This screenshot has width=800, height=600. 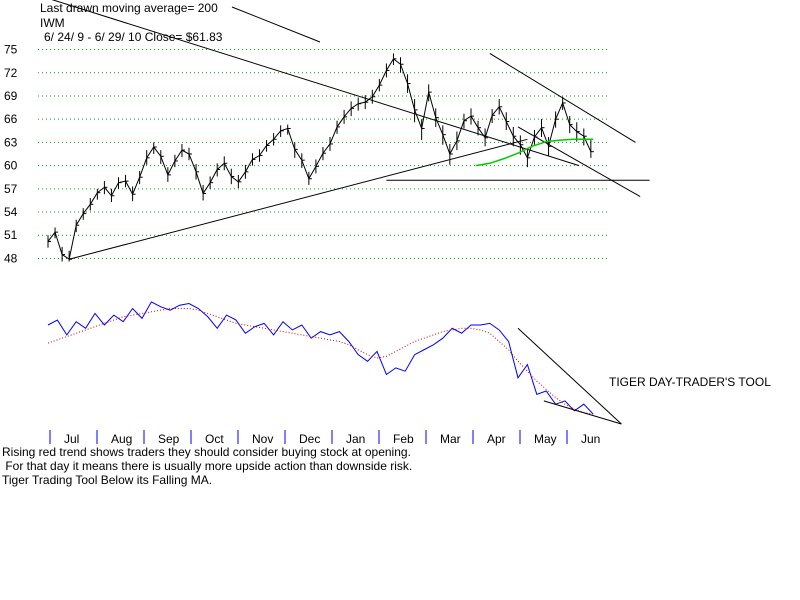 I want to click on price-axis: 75 72 69 66 63 60 57 54 51 48, so click(x=11, y=154).